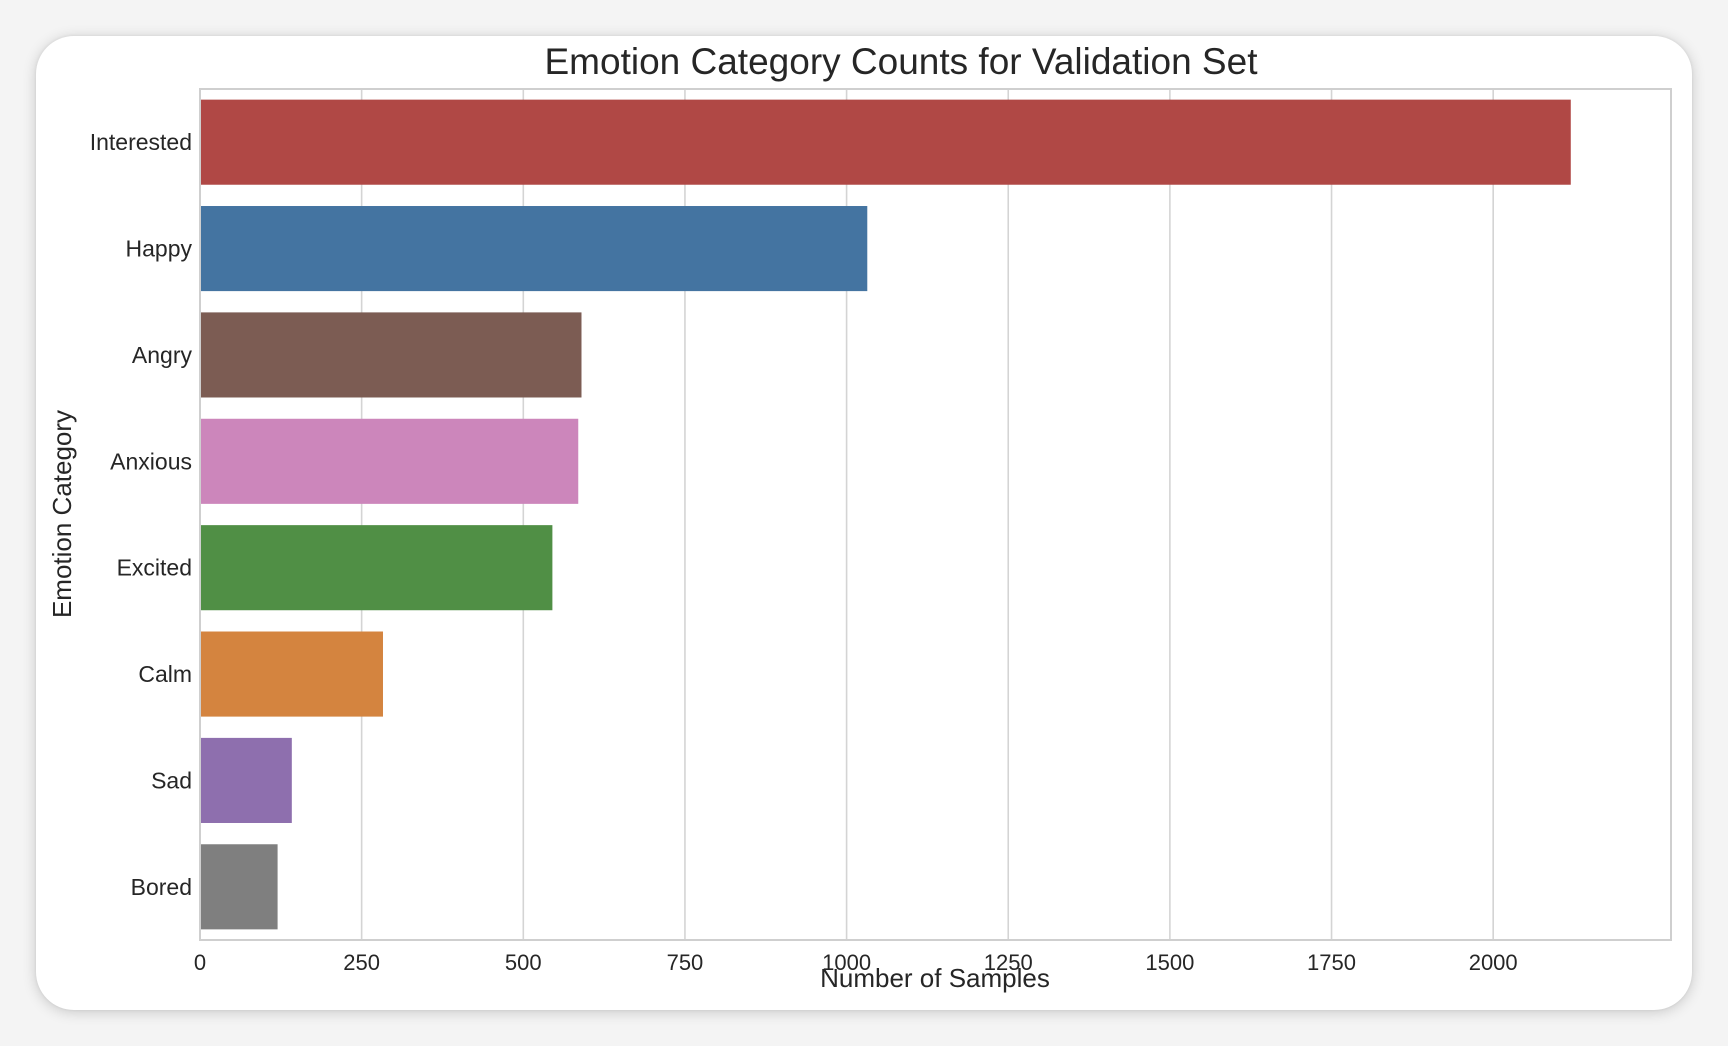 This screenshot has height=1046, width=1728. I want to click on category-label-sad: Sad, so click(171, 780).